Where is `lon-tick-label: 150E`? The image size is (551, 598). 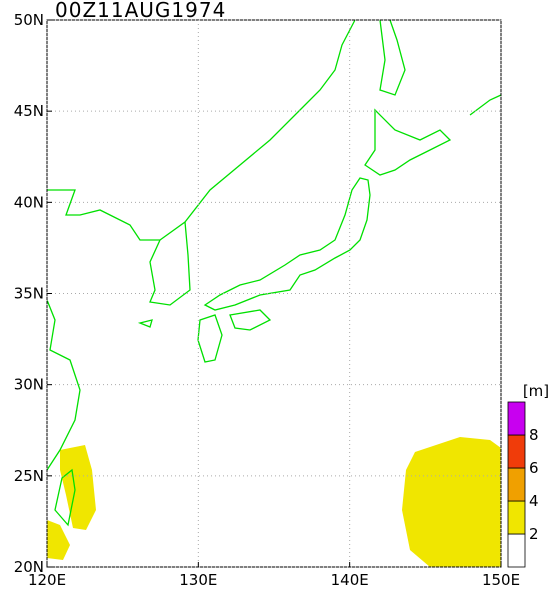 lon-tick-label: 150E is located at coordinates (501, 580).